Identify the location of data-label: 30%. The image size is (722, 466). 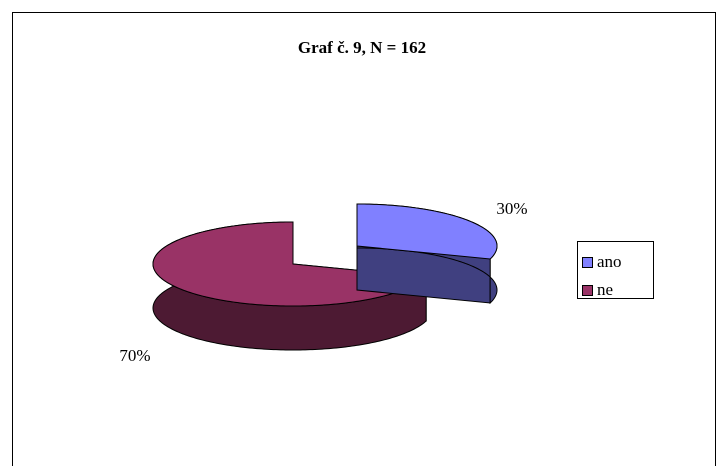
(511, 208).